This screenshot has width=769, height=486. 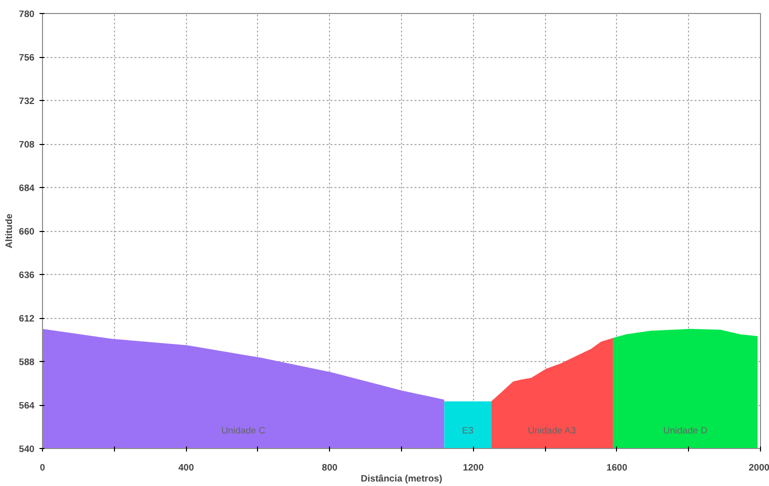 What do you see at coordinates (473, 467) in the screenshot?
I see `x-tick-label: 1200` at bounding box center [473, 467].